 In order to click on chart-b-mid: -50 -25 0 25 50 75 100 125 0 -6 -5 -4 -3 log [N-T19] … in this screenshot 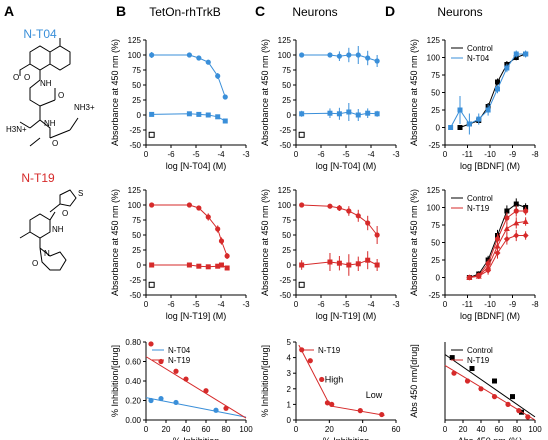, I will do `click(180, 253)`.